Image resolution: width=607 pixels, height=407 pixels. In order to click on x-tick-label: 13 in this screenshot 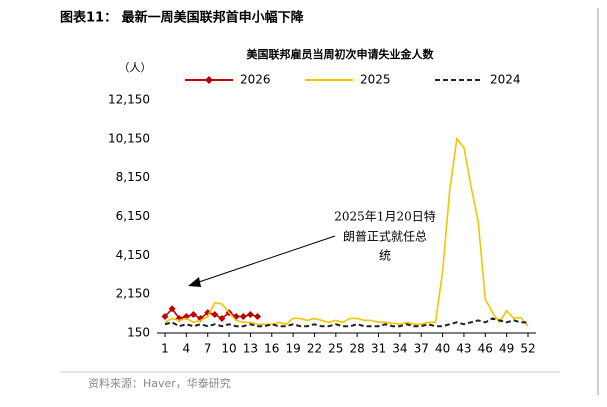, I will do `click(250, 349)`.